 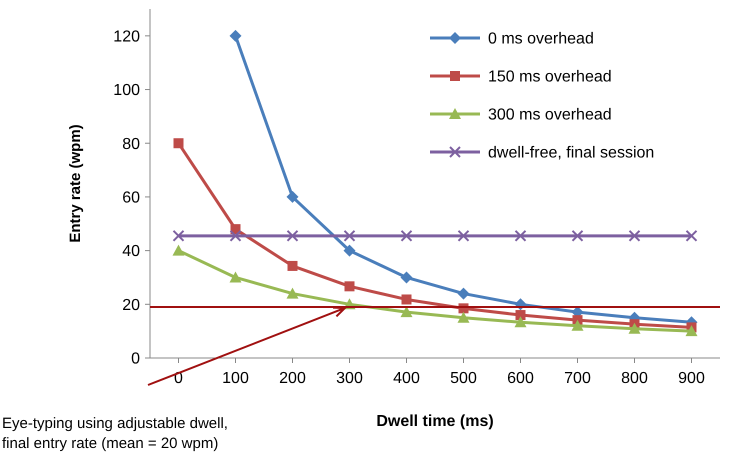 What do you see at coordinates (75, 183) in the screenshot?
I see `y-axis-title: Entry rate (wpm)` at bounding box center [75, 183].